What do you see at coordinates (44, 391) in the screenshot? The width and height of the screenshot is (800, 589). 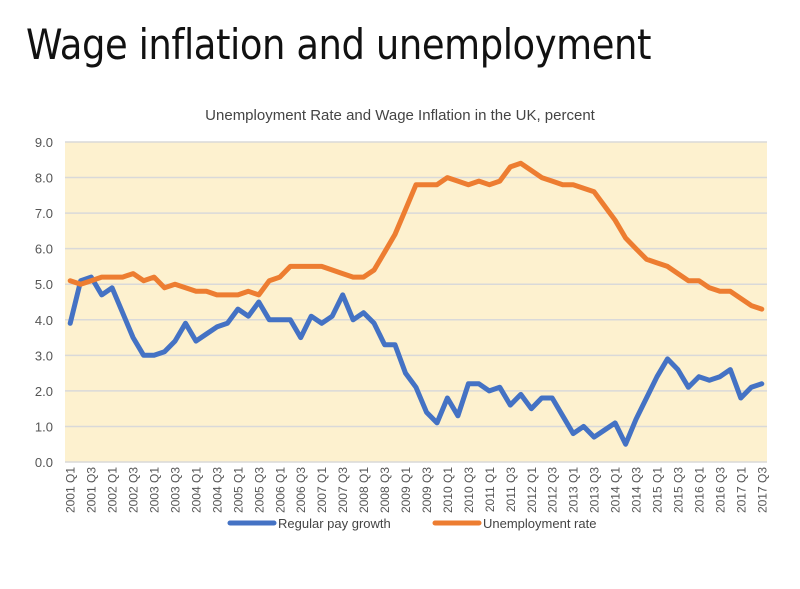 I see `y-tick-label: 2.0` at bounding box center [44, 391].